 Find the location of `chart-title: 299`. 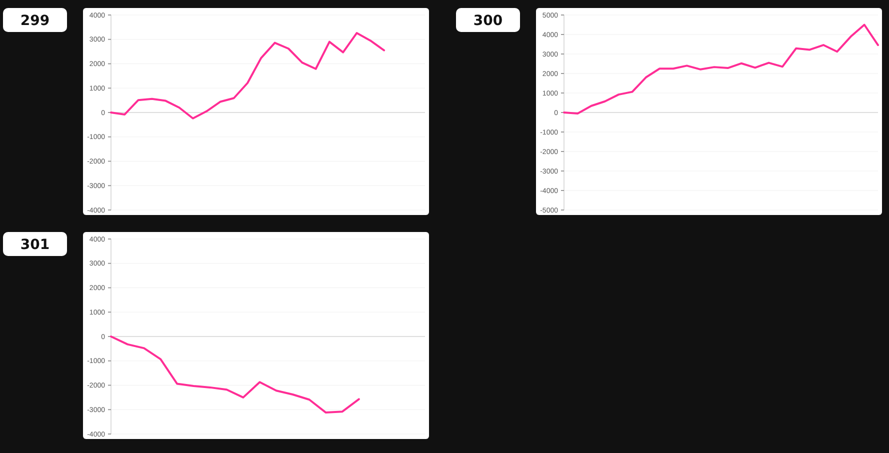

chart-title: 299 is located at coordinates (35, 21).